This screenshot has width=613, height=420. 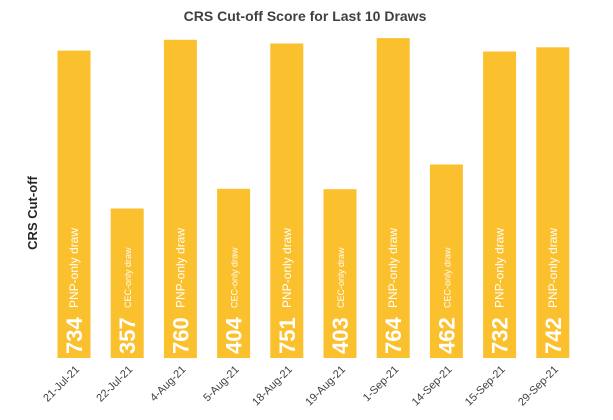 I want to click on y-axis-label: CRS Cut-off, so click(x=32, y=213).